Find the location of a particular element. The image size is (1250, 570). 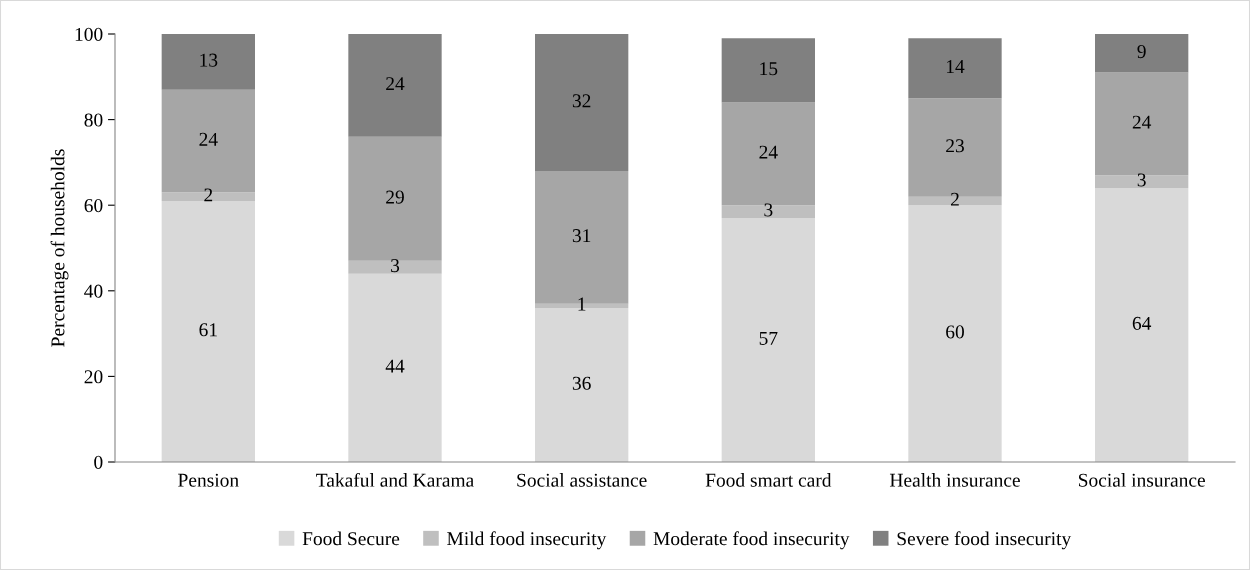

legend-label: Moderate food insecurity is located at coordinates (751, 540).